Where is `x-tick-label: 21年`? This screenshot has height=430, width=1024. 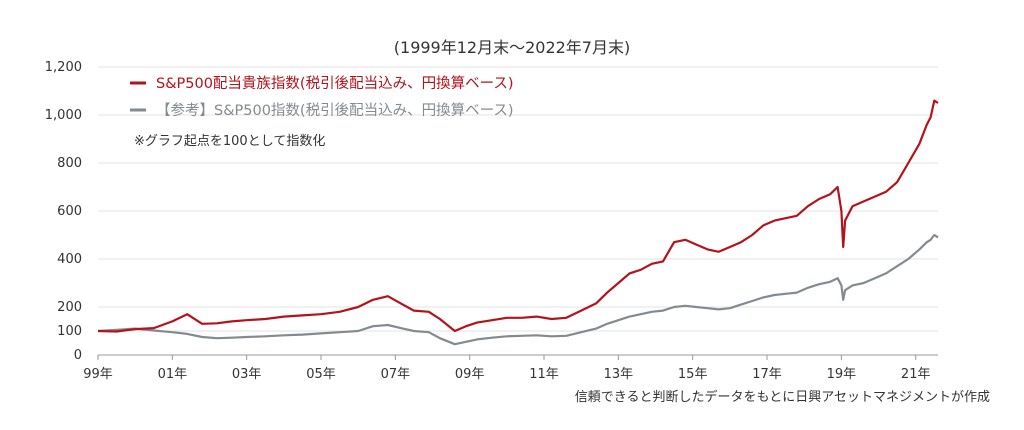 x-tick-label: 21年 is located at coordinates (916, 374).